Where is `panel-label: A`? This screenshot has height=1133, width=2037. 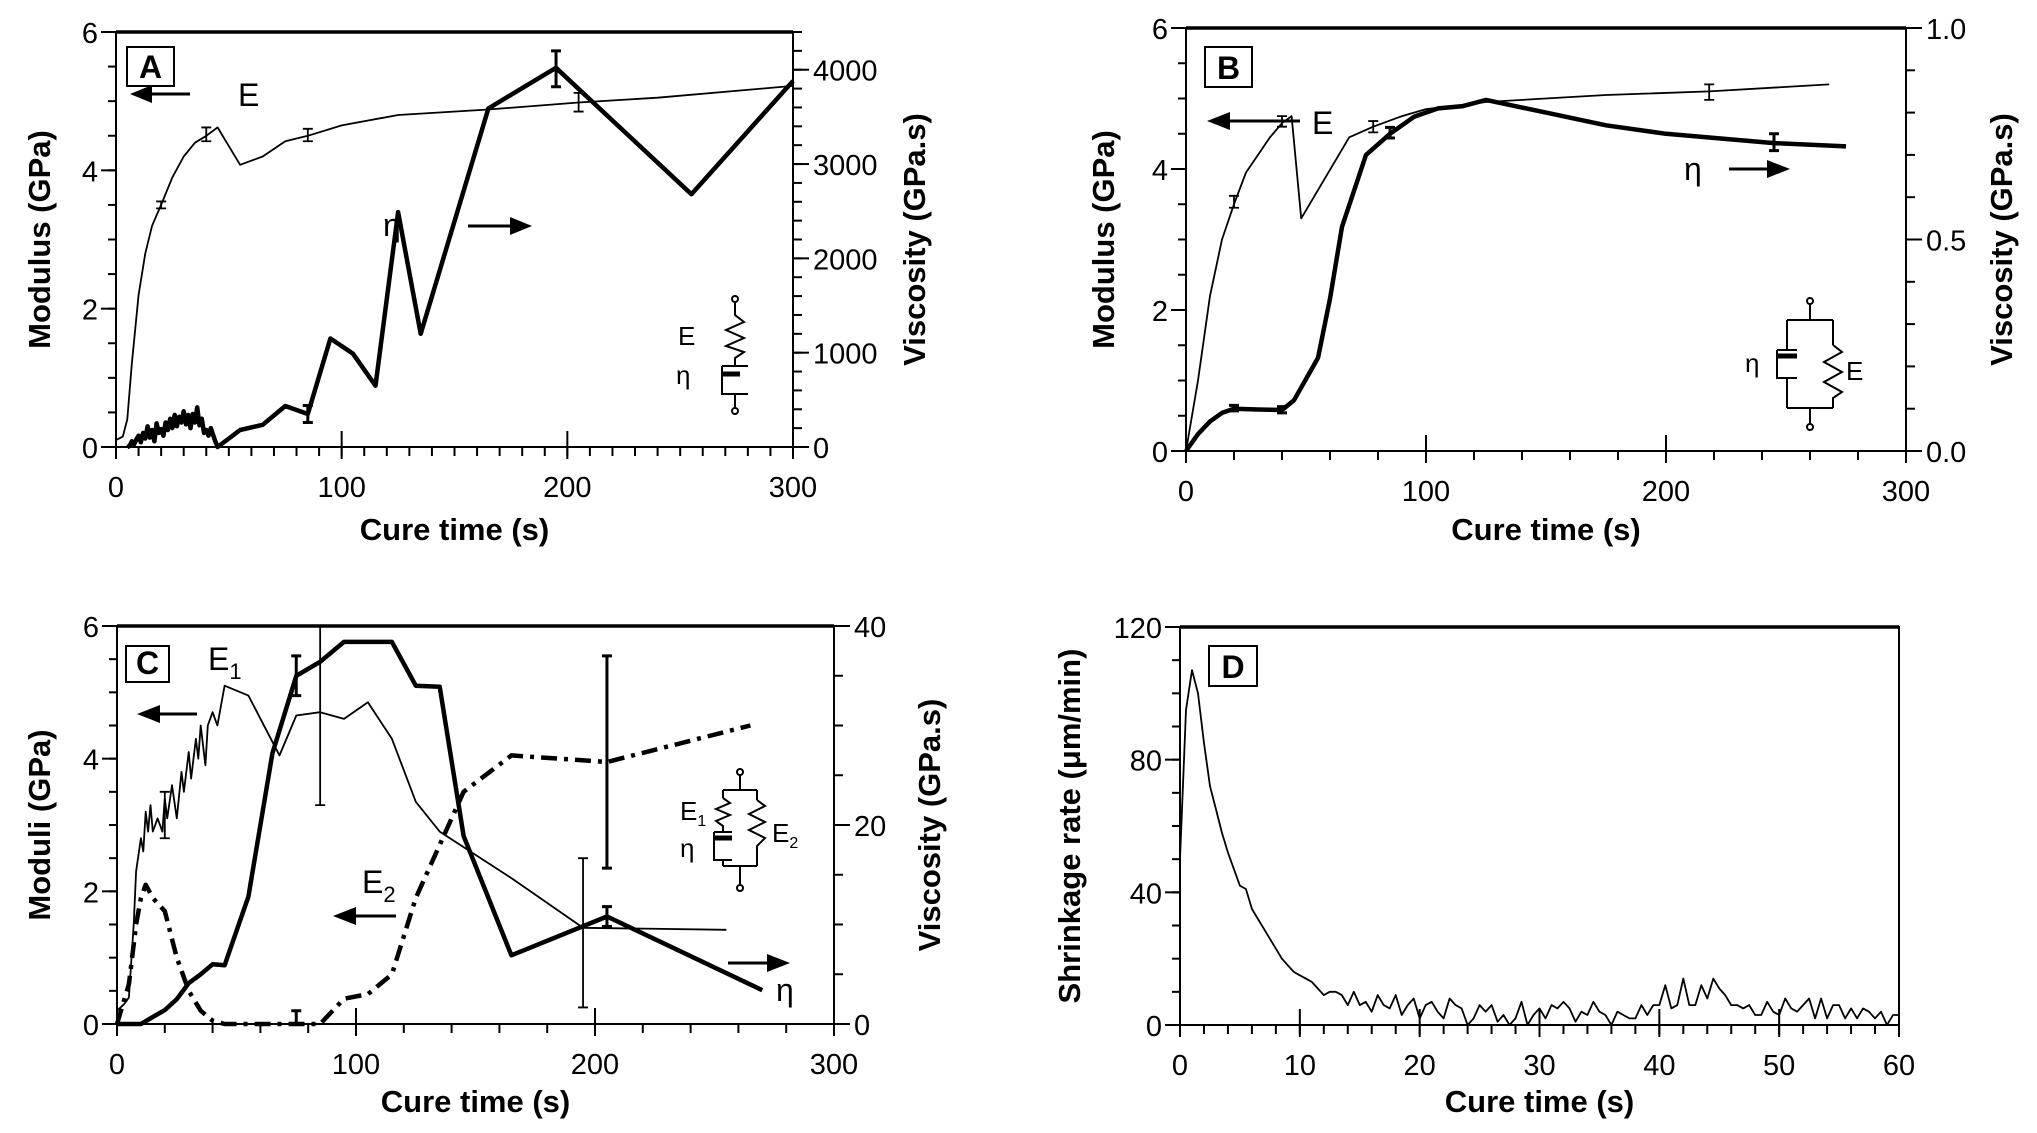
panel-label: A is located at coordinates (150, 67).